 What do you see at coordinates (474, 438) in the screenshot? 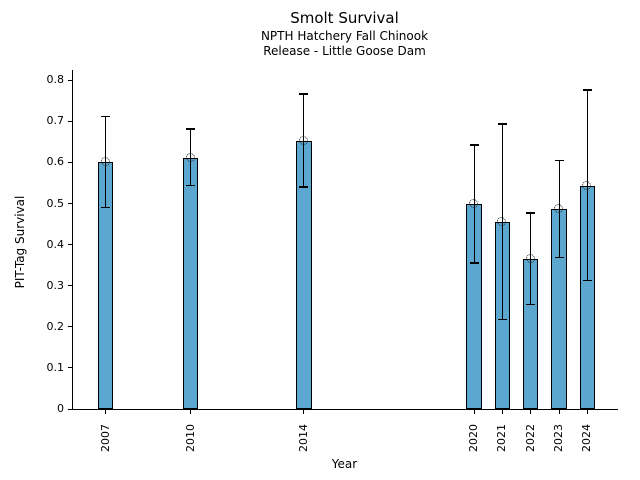
I see `x-tick-label: 2020` at bounding box center [474, 438].